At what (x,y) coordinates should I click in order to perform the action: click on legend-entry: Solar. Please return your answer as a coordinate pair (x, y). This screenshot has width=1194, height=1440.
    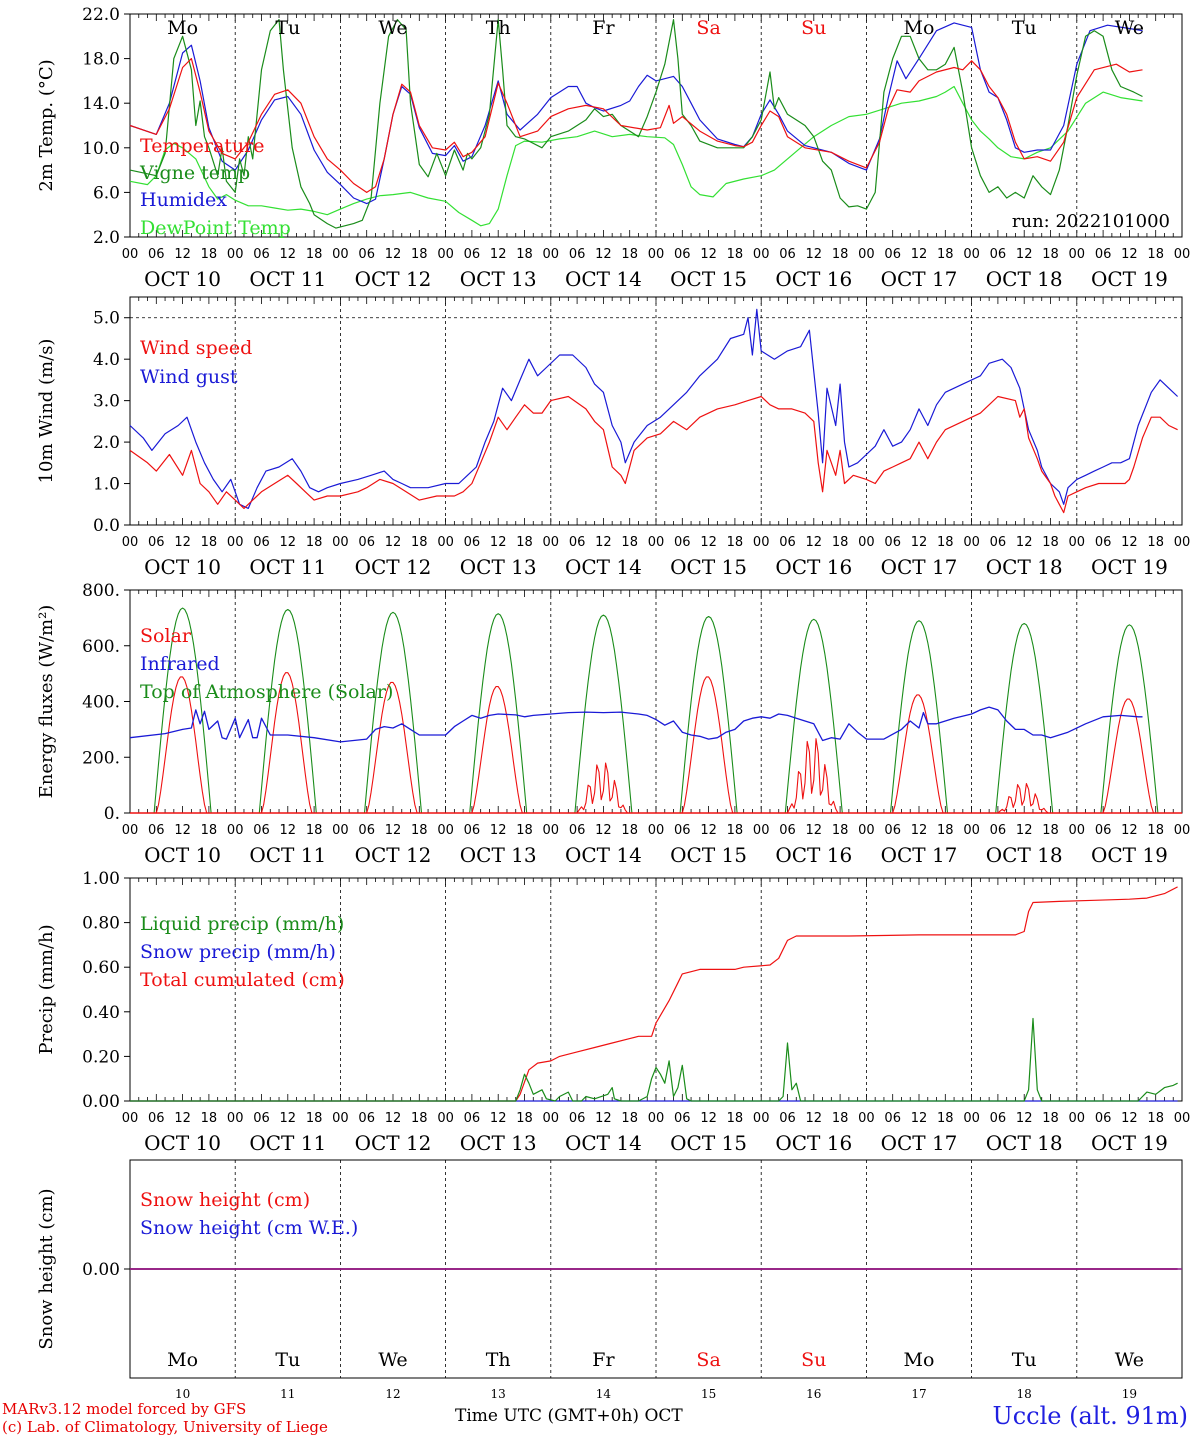
    Looking at the image, I should click on (166, 636).